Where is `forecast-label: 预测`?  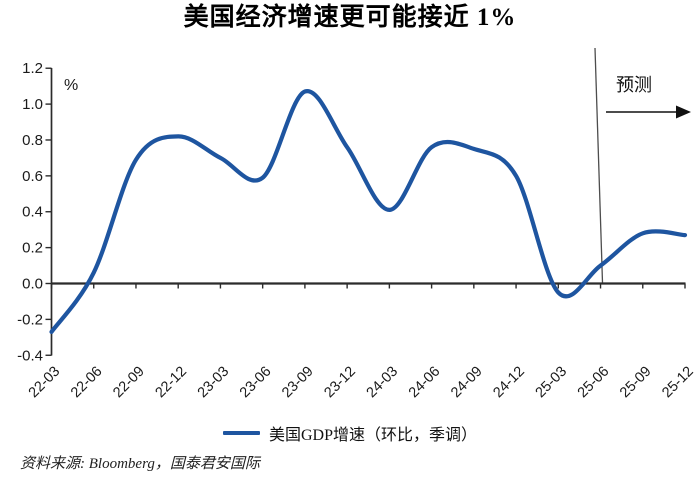 forecast-label: 预测 is located at coordinates (634, 85).